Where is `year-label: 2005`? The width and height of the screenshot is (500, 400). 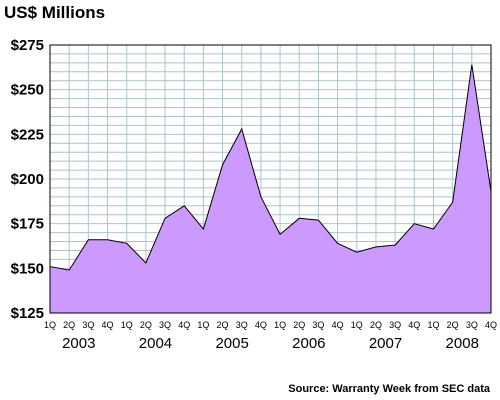
year-label: 2005 is located at coordinates (231, 343).